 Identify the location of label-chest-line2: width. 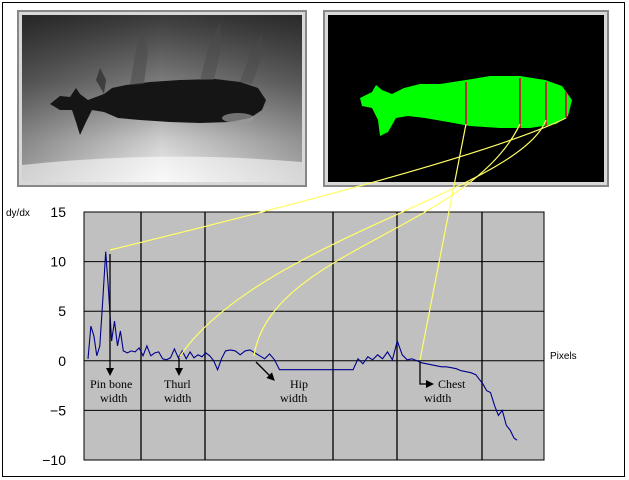
(437, 398).